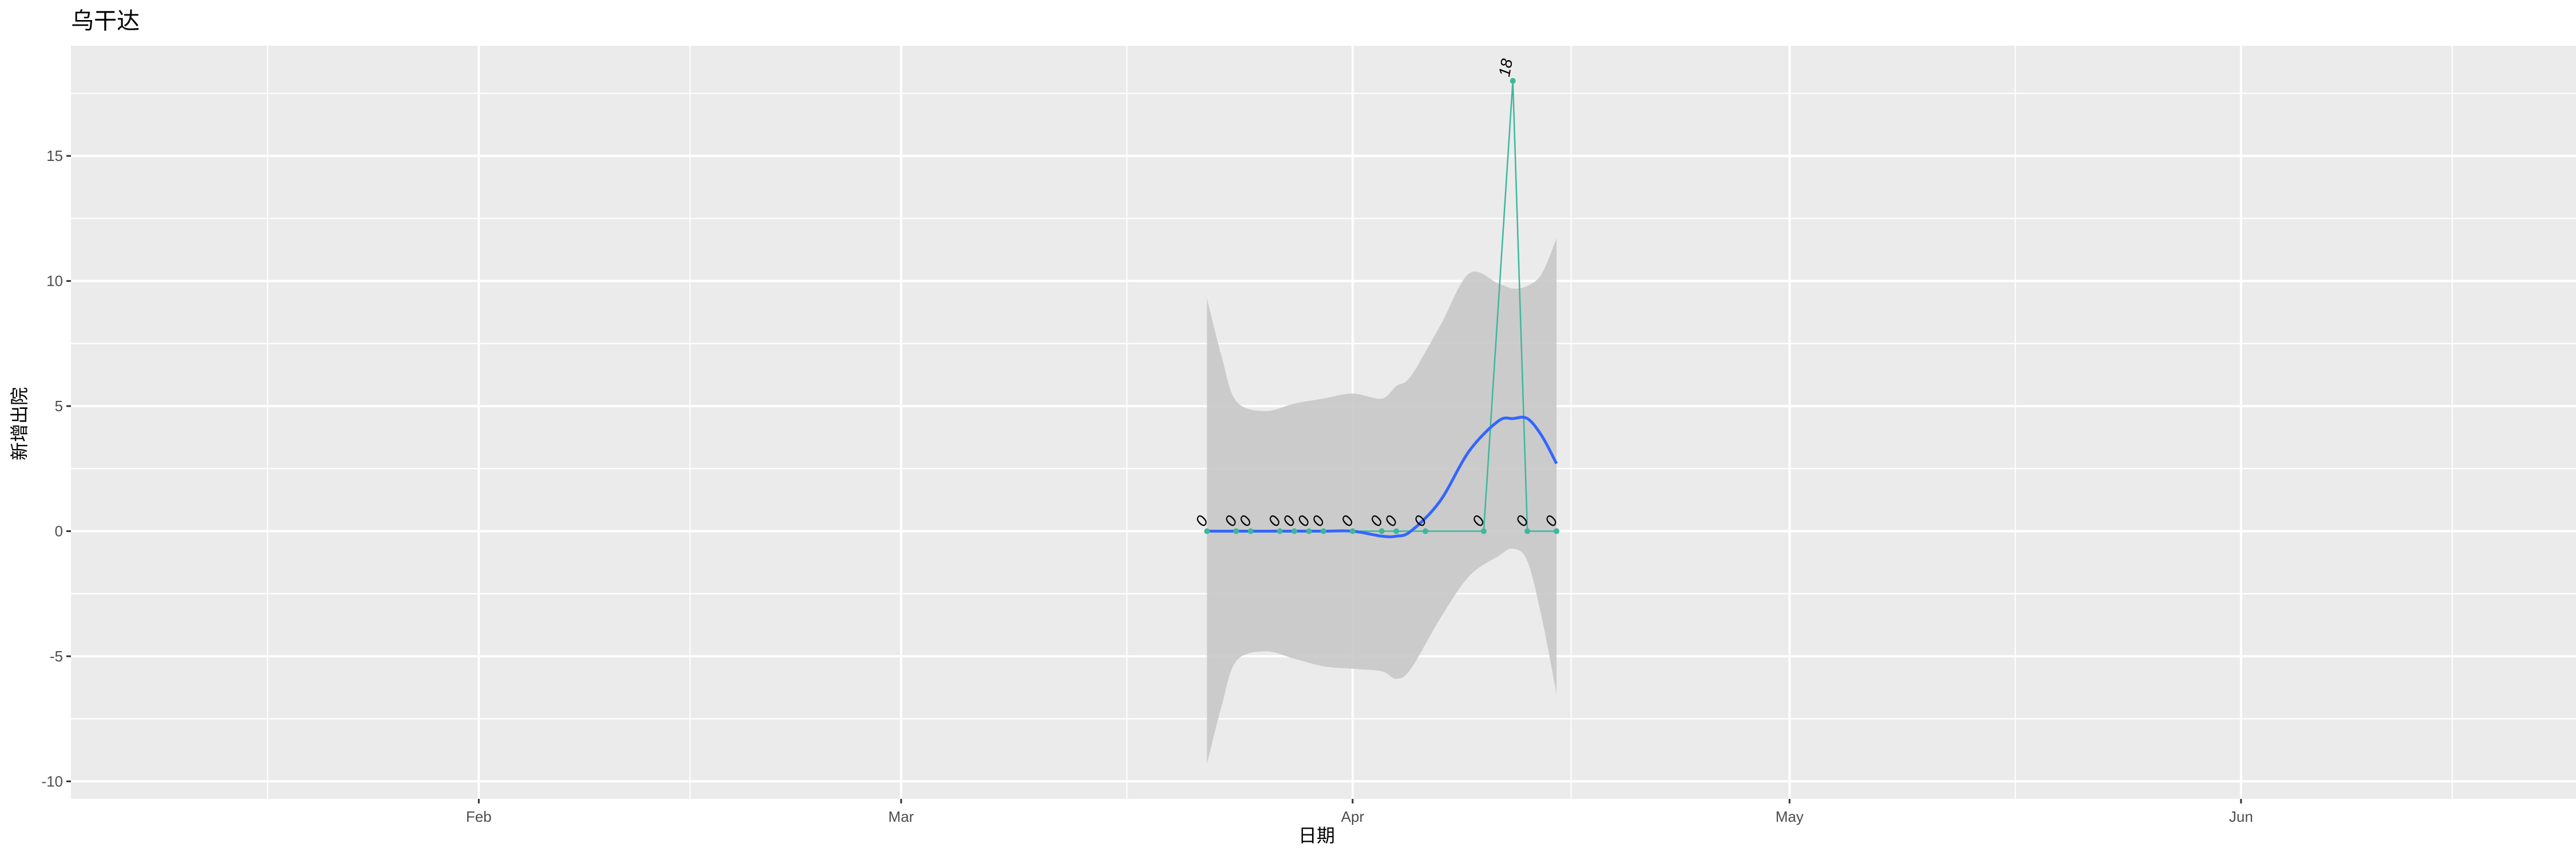 Image resolution: width=2576 pixels, height=859 pixels. I want to click on y-tick-label: -5, so click(56, 656).